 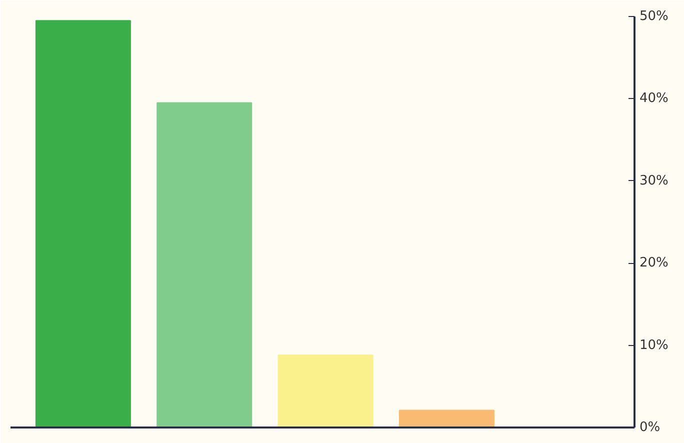 I want to click on y-tick-label: 30%, so click(x=654, y=180).